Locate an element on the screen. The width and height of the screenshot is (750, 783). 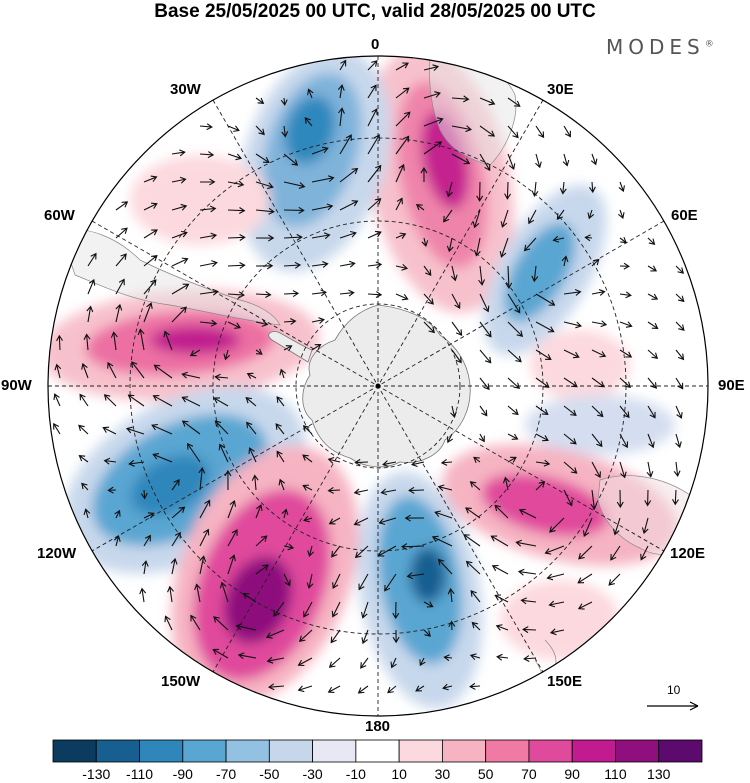
colorbar-tick-label: 30 is located at coordinates (442, 774).